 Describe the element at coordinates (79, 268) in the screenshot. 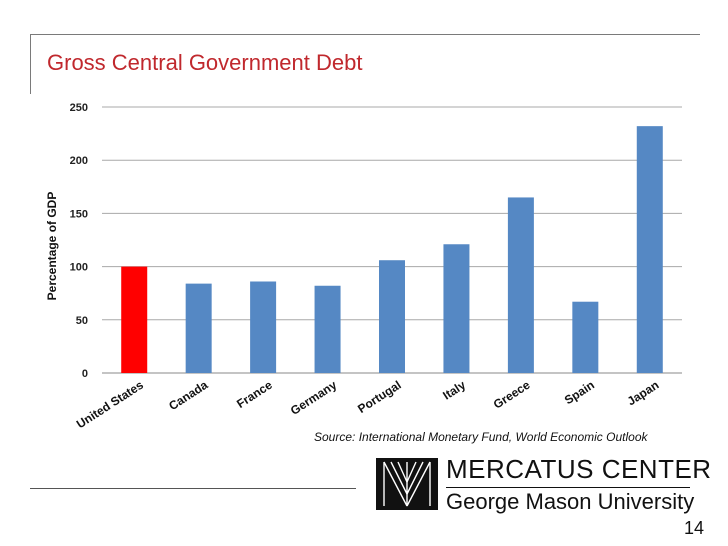

I see `y-tick-label: 100` at that location.